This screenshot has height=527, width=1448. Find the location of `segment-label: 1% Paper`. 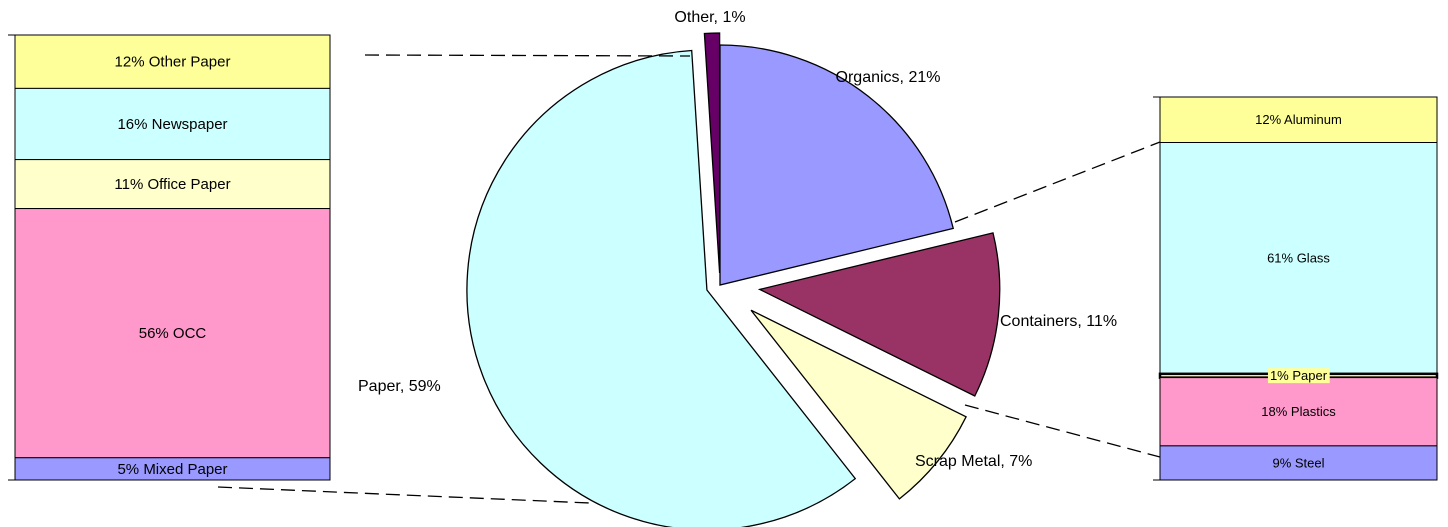

segment-label: 1% Paper is located at coordinates (1299, 375).